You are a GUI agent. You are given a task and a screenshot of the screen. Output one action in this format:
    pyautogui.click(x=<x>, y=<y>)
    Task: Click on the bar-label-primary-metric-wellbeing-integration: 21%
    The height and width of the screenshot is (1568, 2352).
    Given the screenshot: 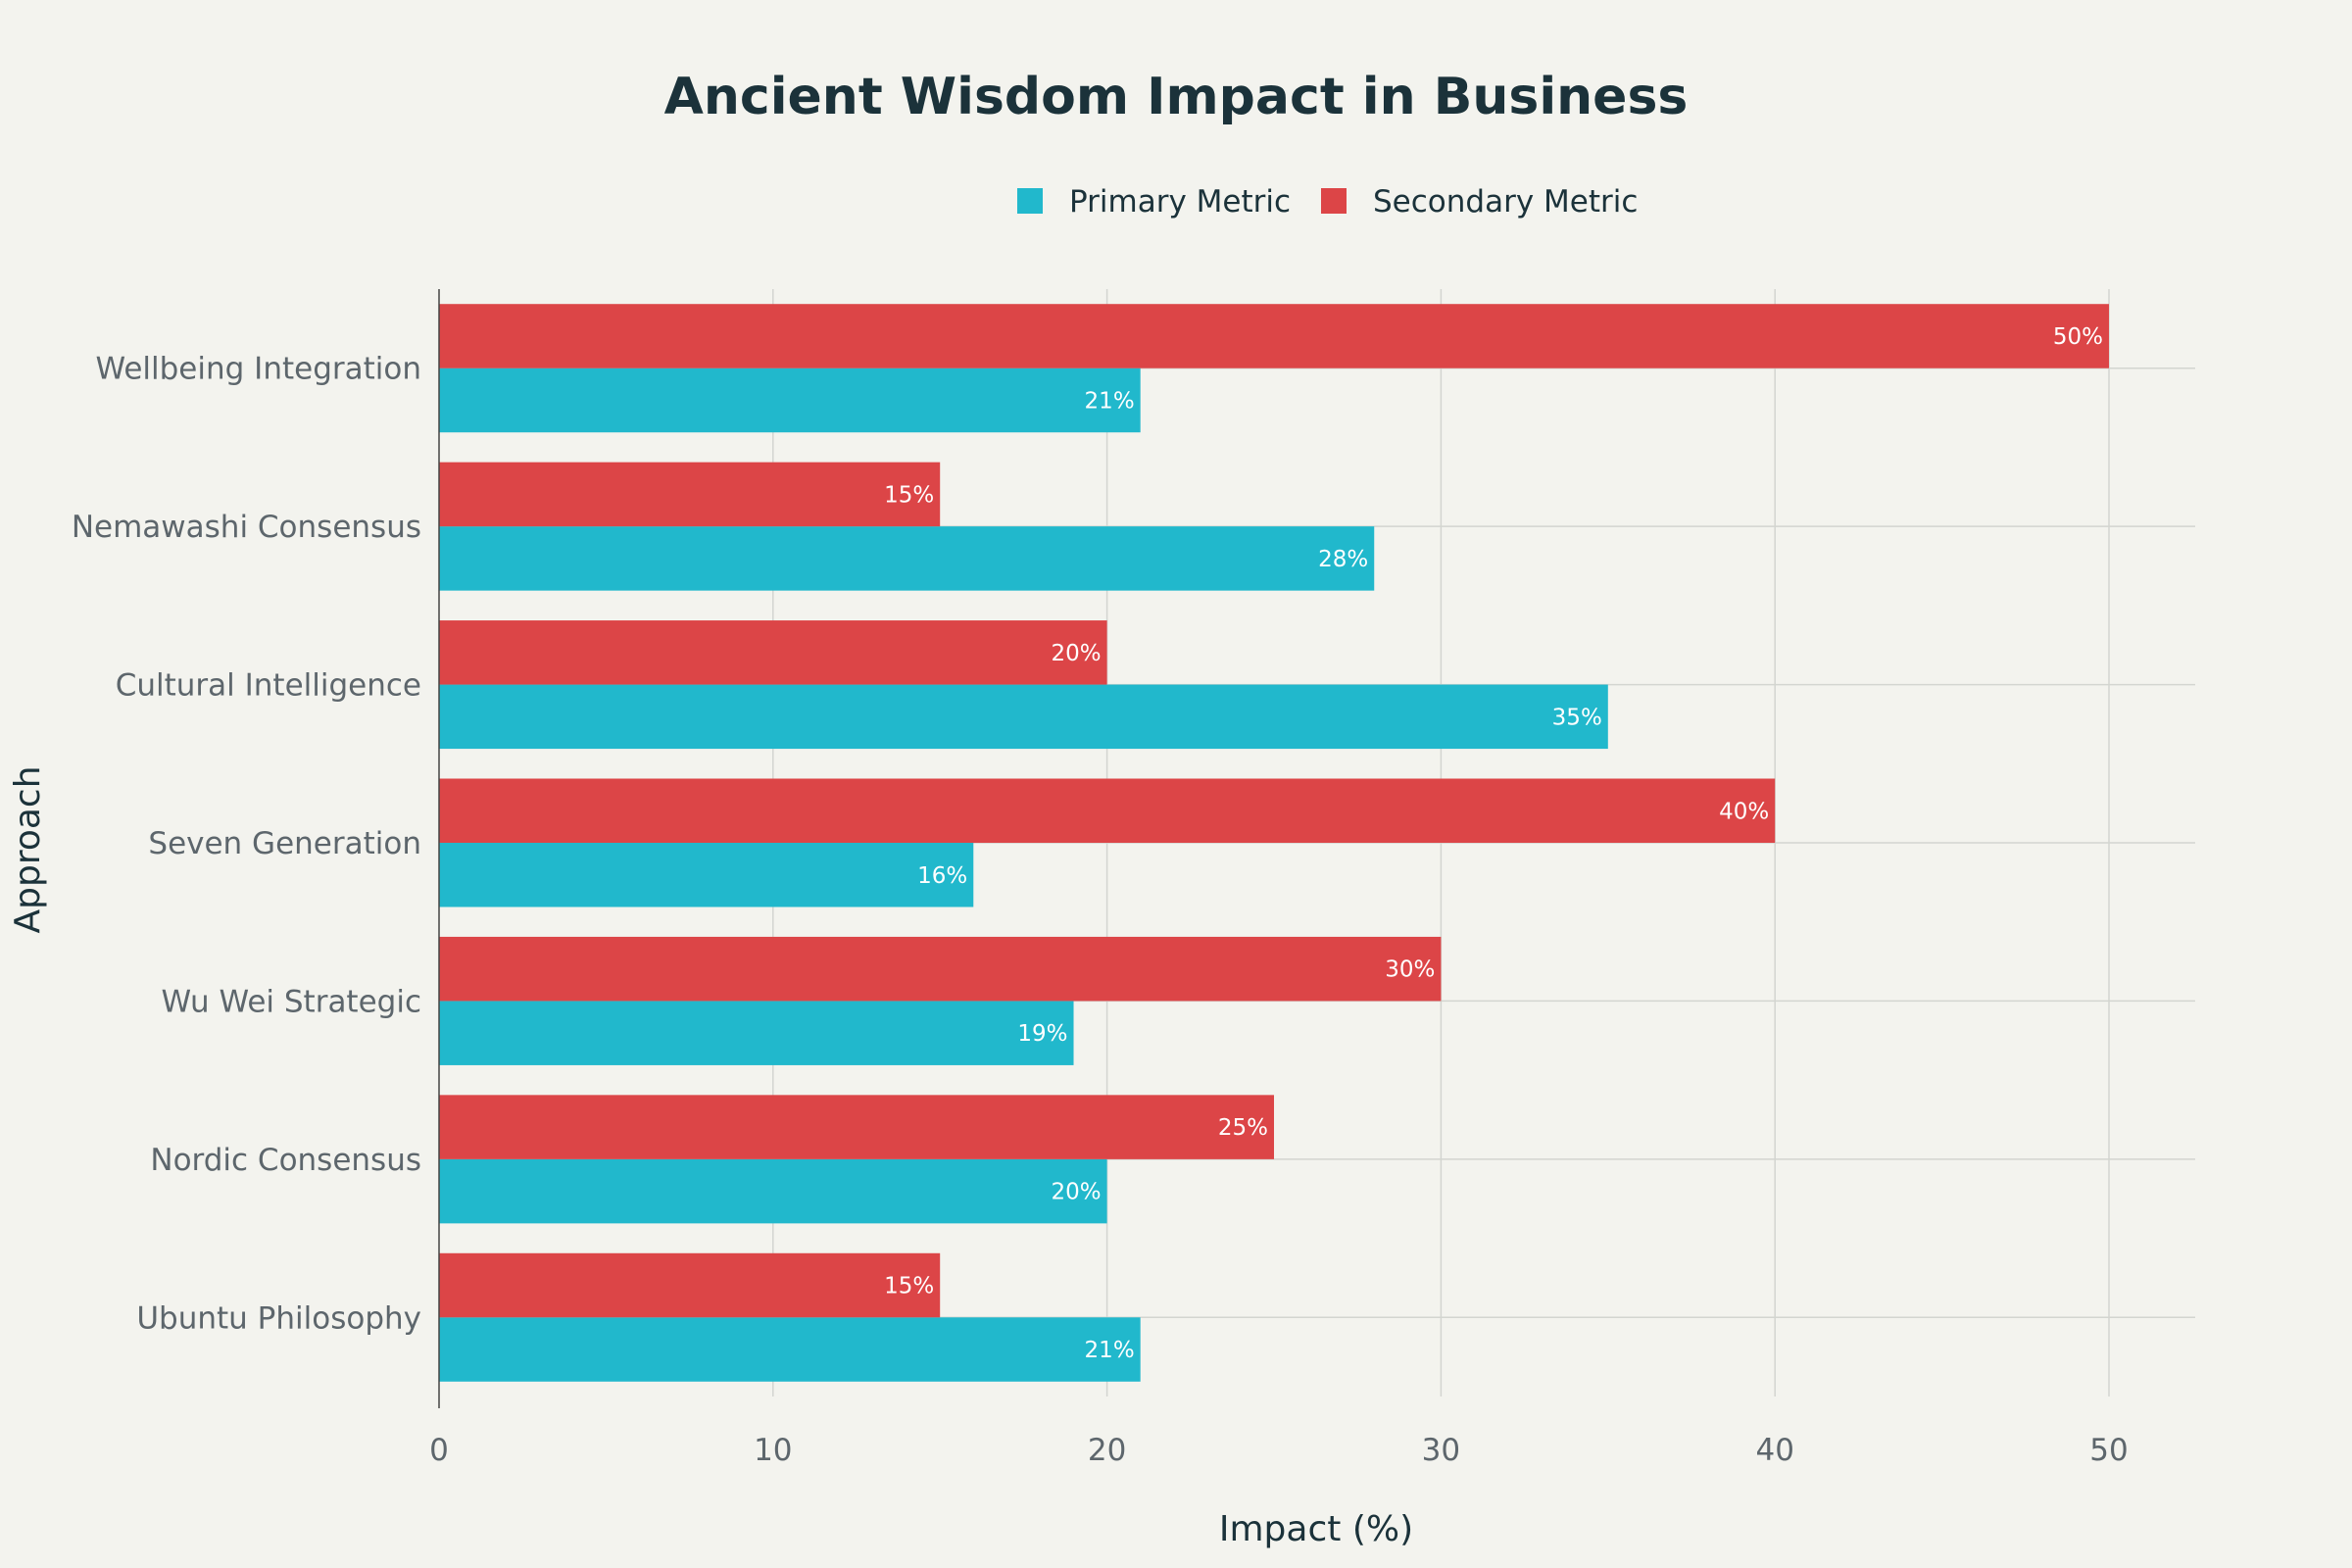 What is the action you would take?
    pyautogui.click(x=1110, y=401)
    